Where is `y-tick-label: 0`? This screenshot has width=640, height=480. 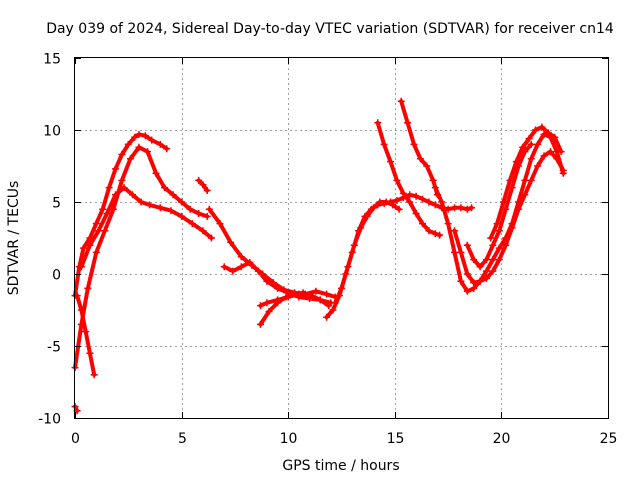
y-tick-label: 0 is located at coordinates (56, 276).